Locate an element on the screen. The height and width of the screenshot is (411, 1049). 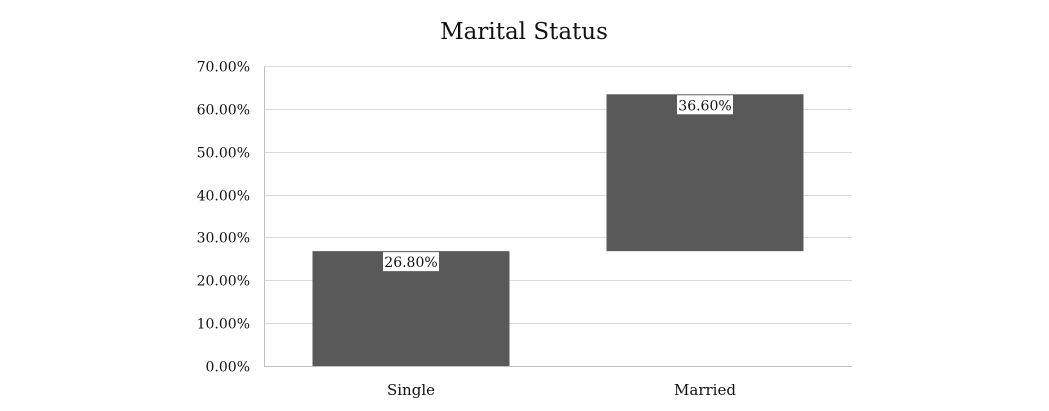
x-tick-label: Married is located at coordinates (705, 390).